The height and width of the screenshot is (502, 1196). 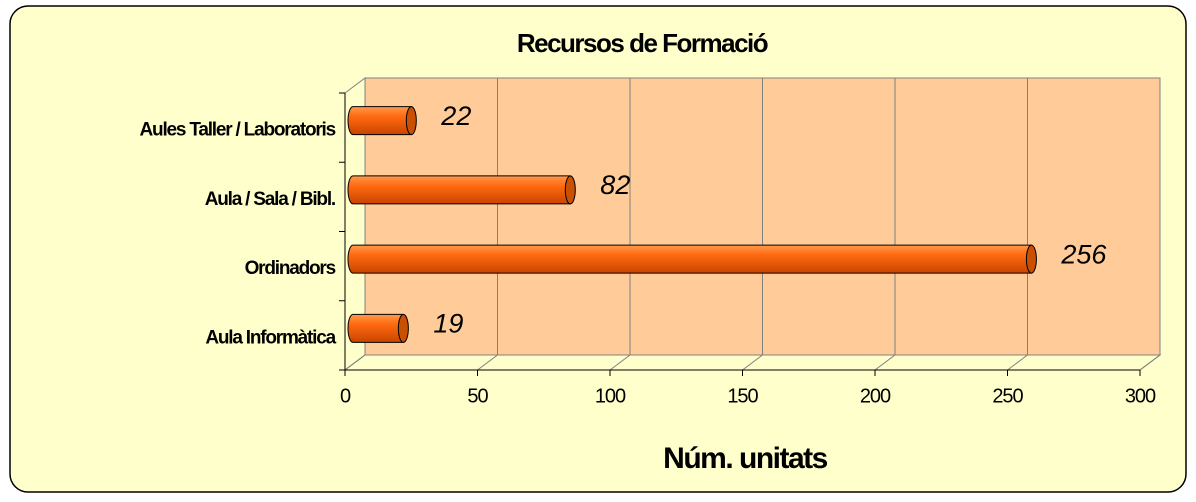 What do you see at coordinates (270, 199) in the screenshot?
I see `y-tick-label: Aula / Sala / Bibl.` at bounding box center [270, 199].